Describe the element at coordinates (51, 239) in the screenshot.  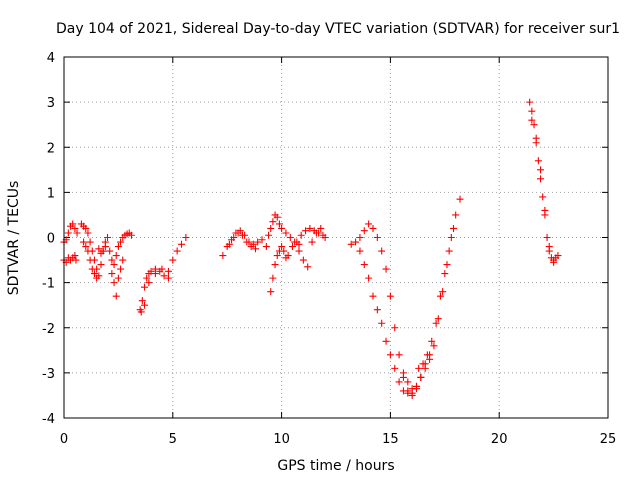
I see `y-tick-label: 0` at that location.